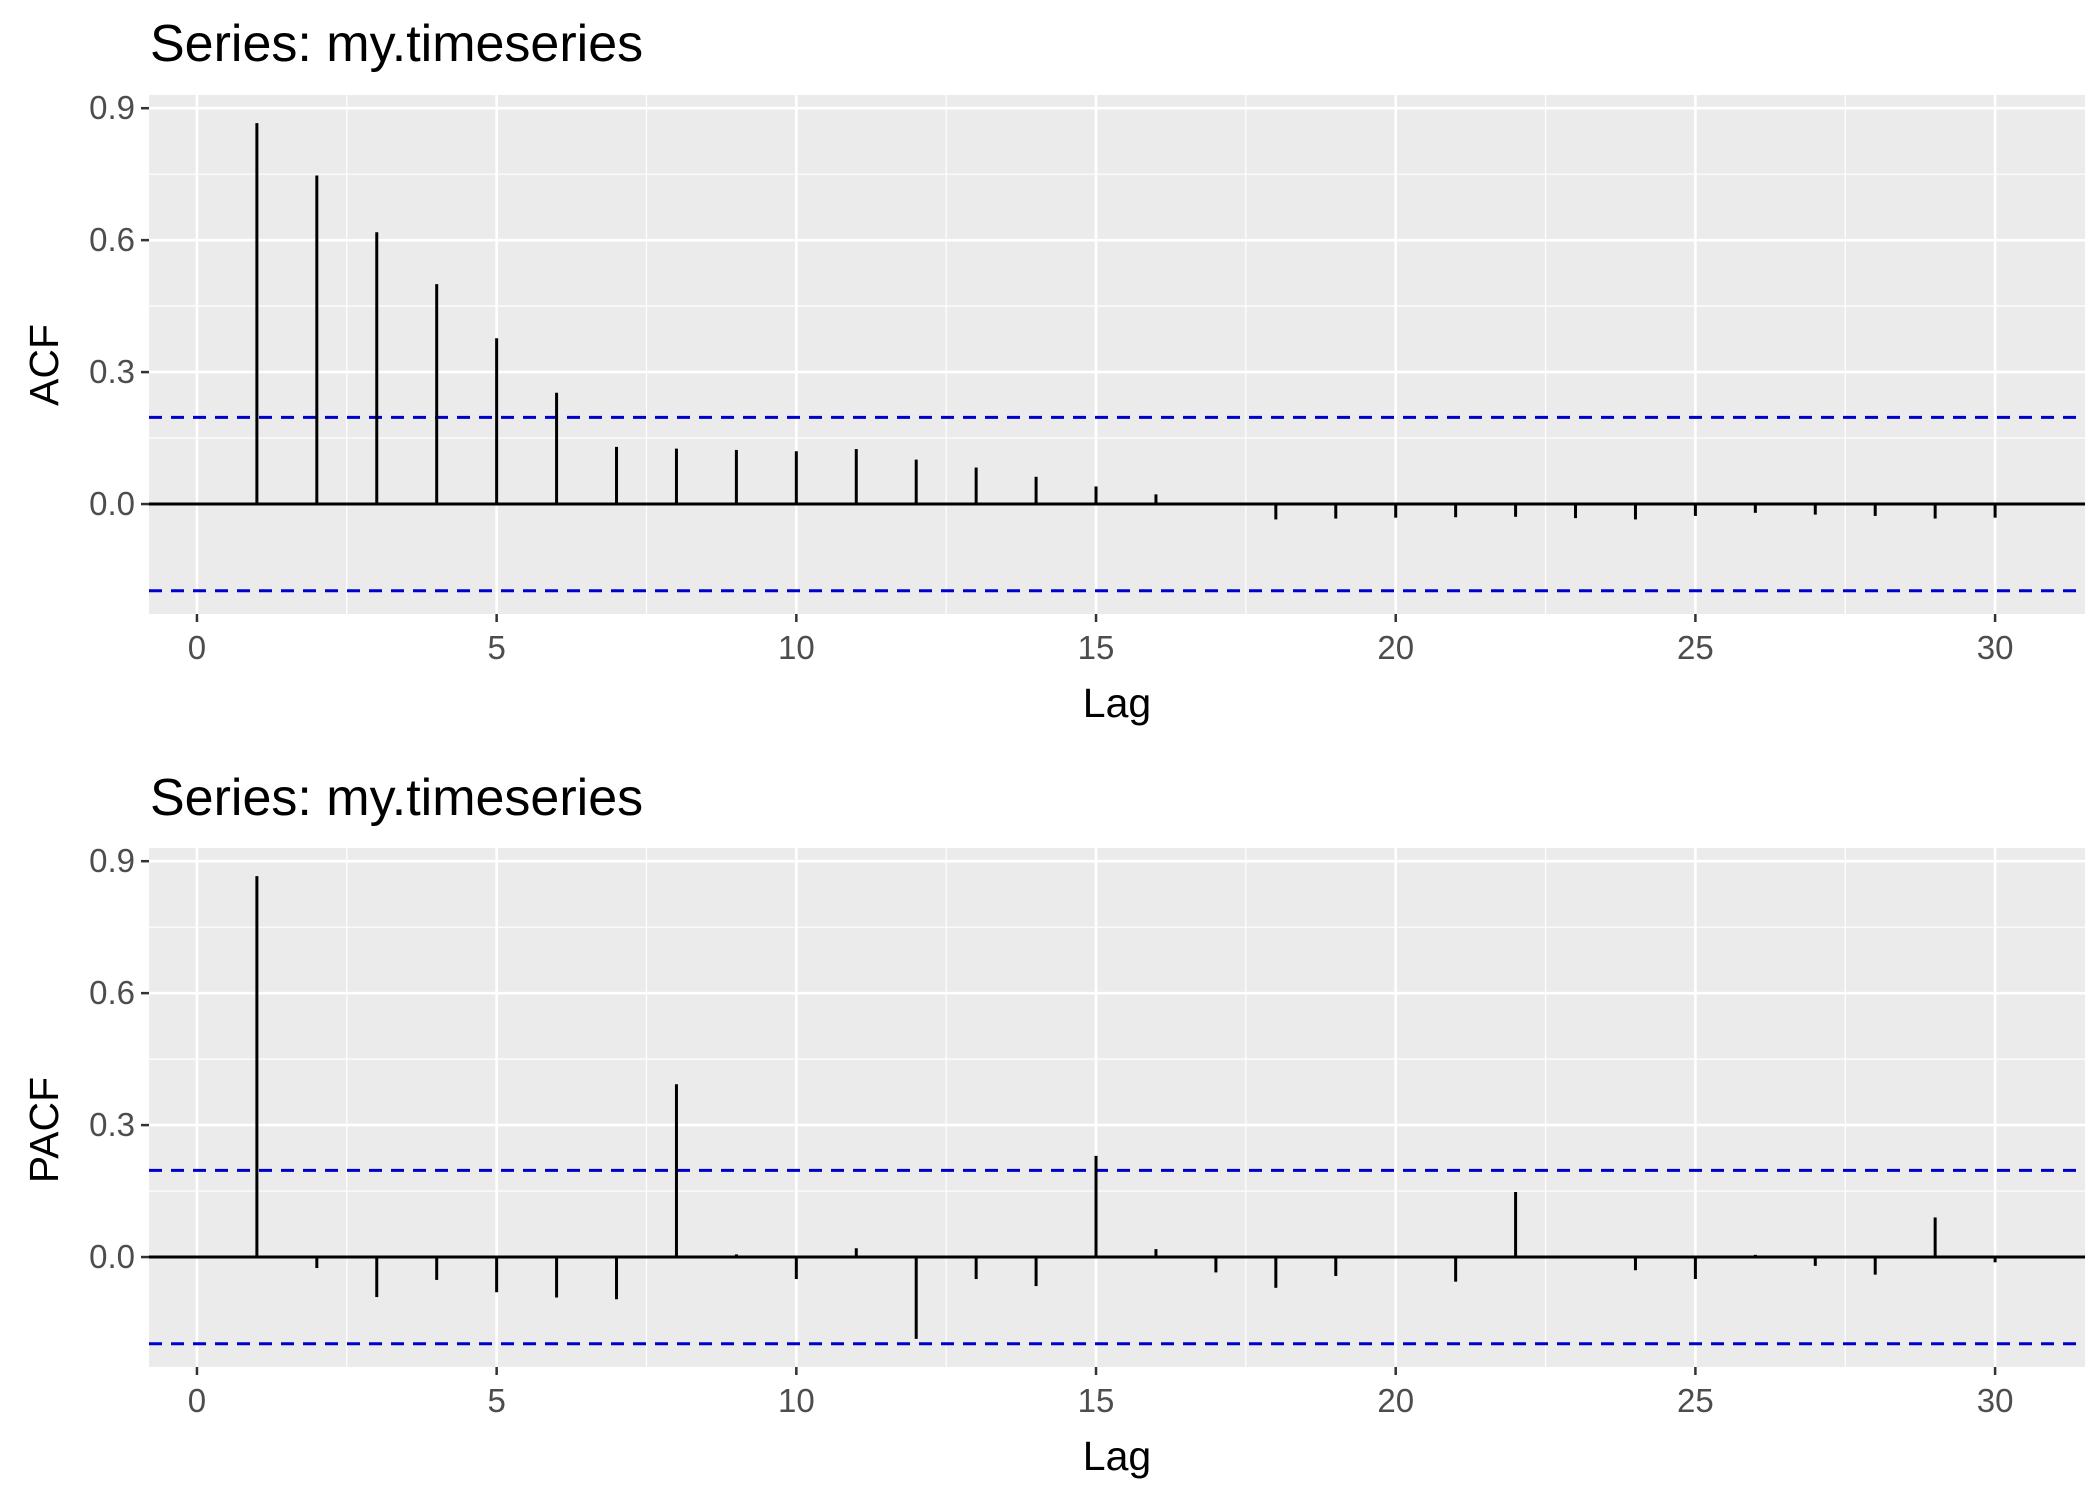  What do you see at coordinates (1096, 647) in the screenshot?
I see `acf-x-tick-label: 15` at bounding box center [1096, 647].